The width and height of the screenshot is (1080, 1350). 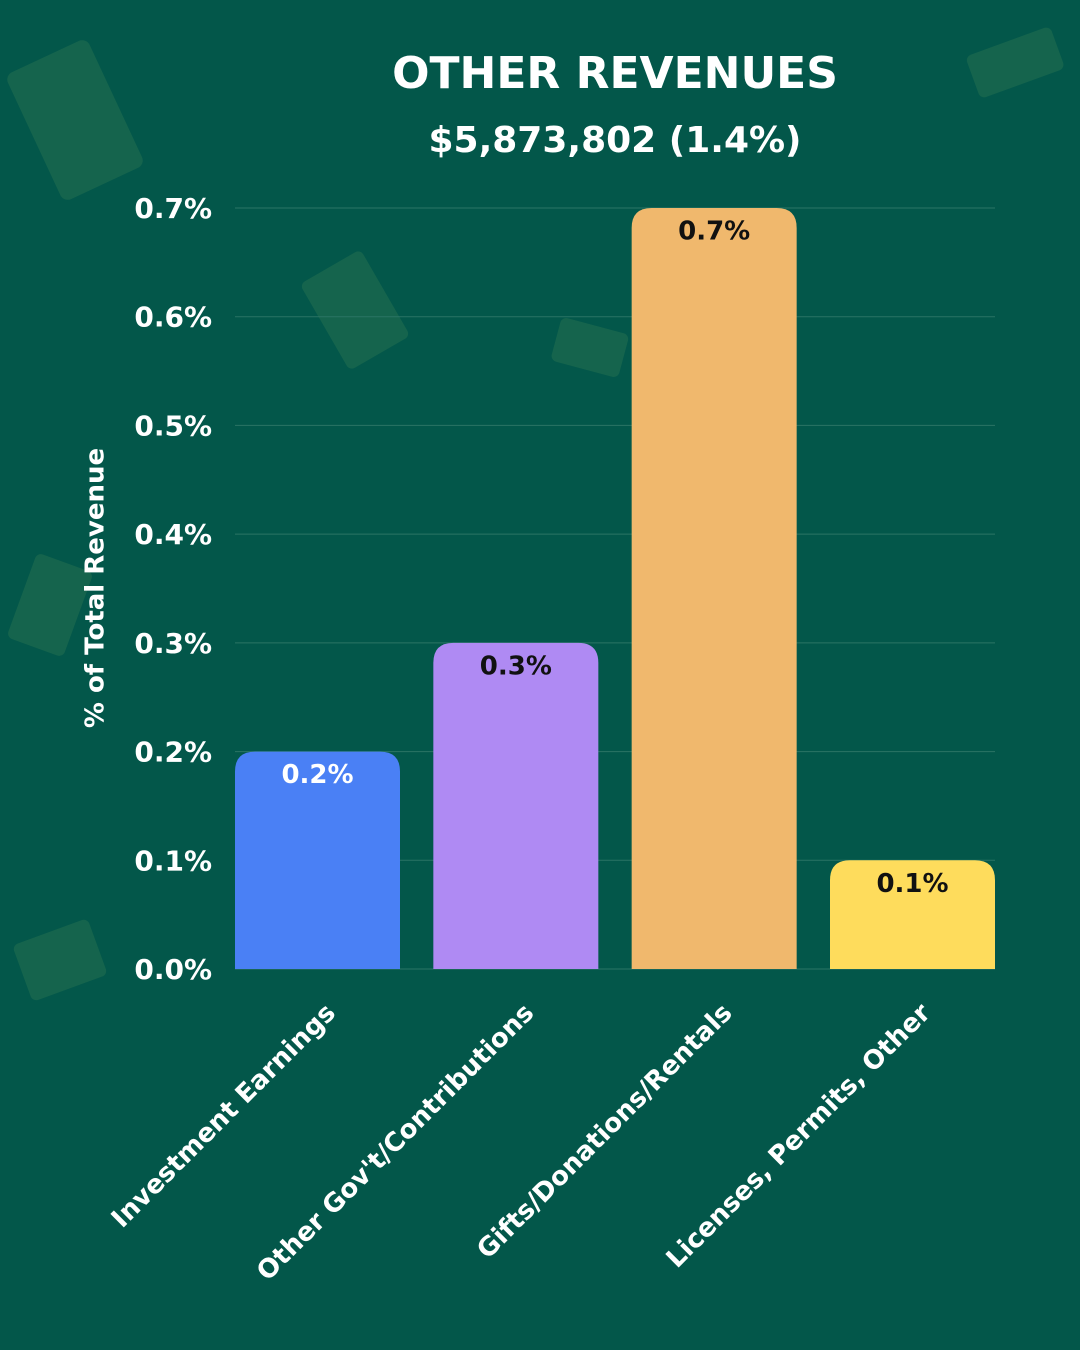 What do you see at coordinates (173, 969) in the screenshot?
I see `y-tick-label: 0.0%` at bounding box center [173, 969].